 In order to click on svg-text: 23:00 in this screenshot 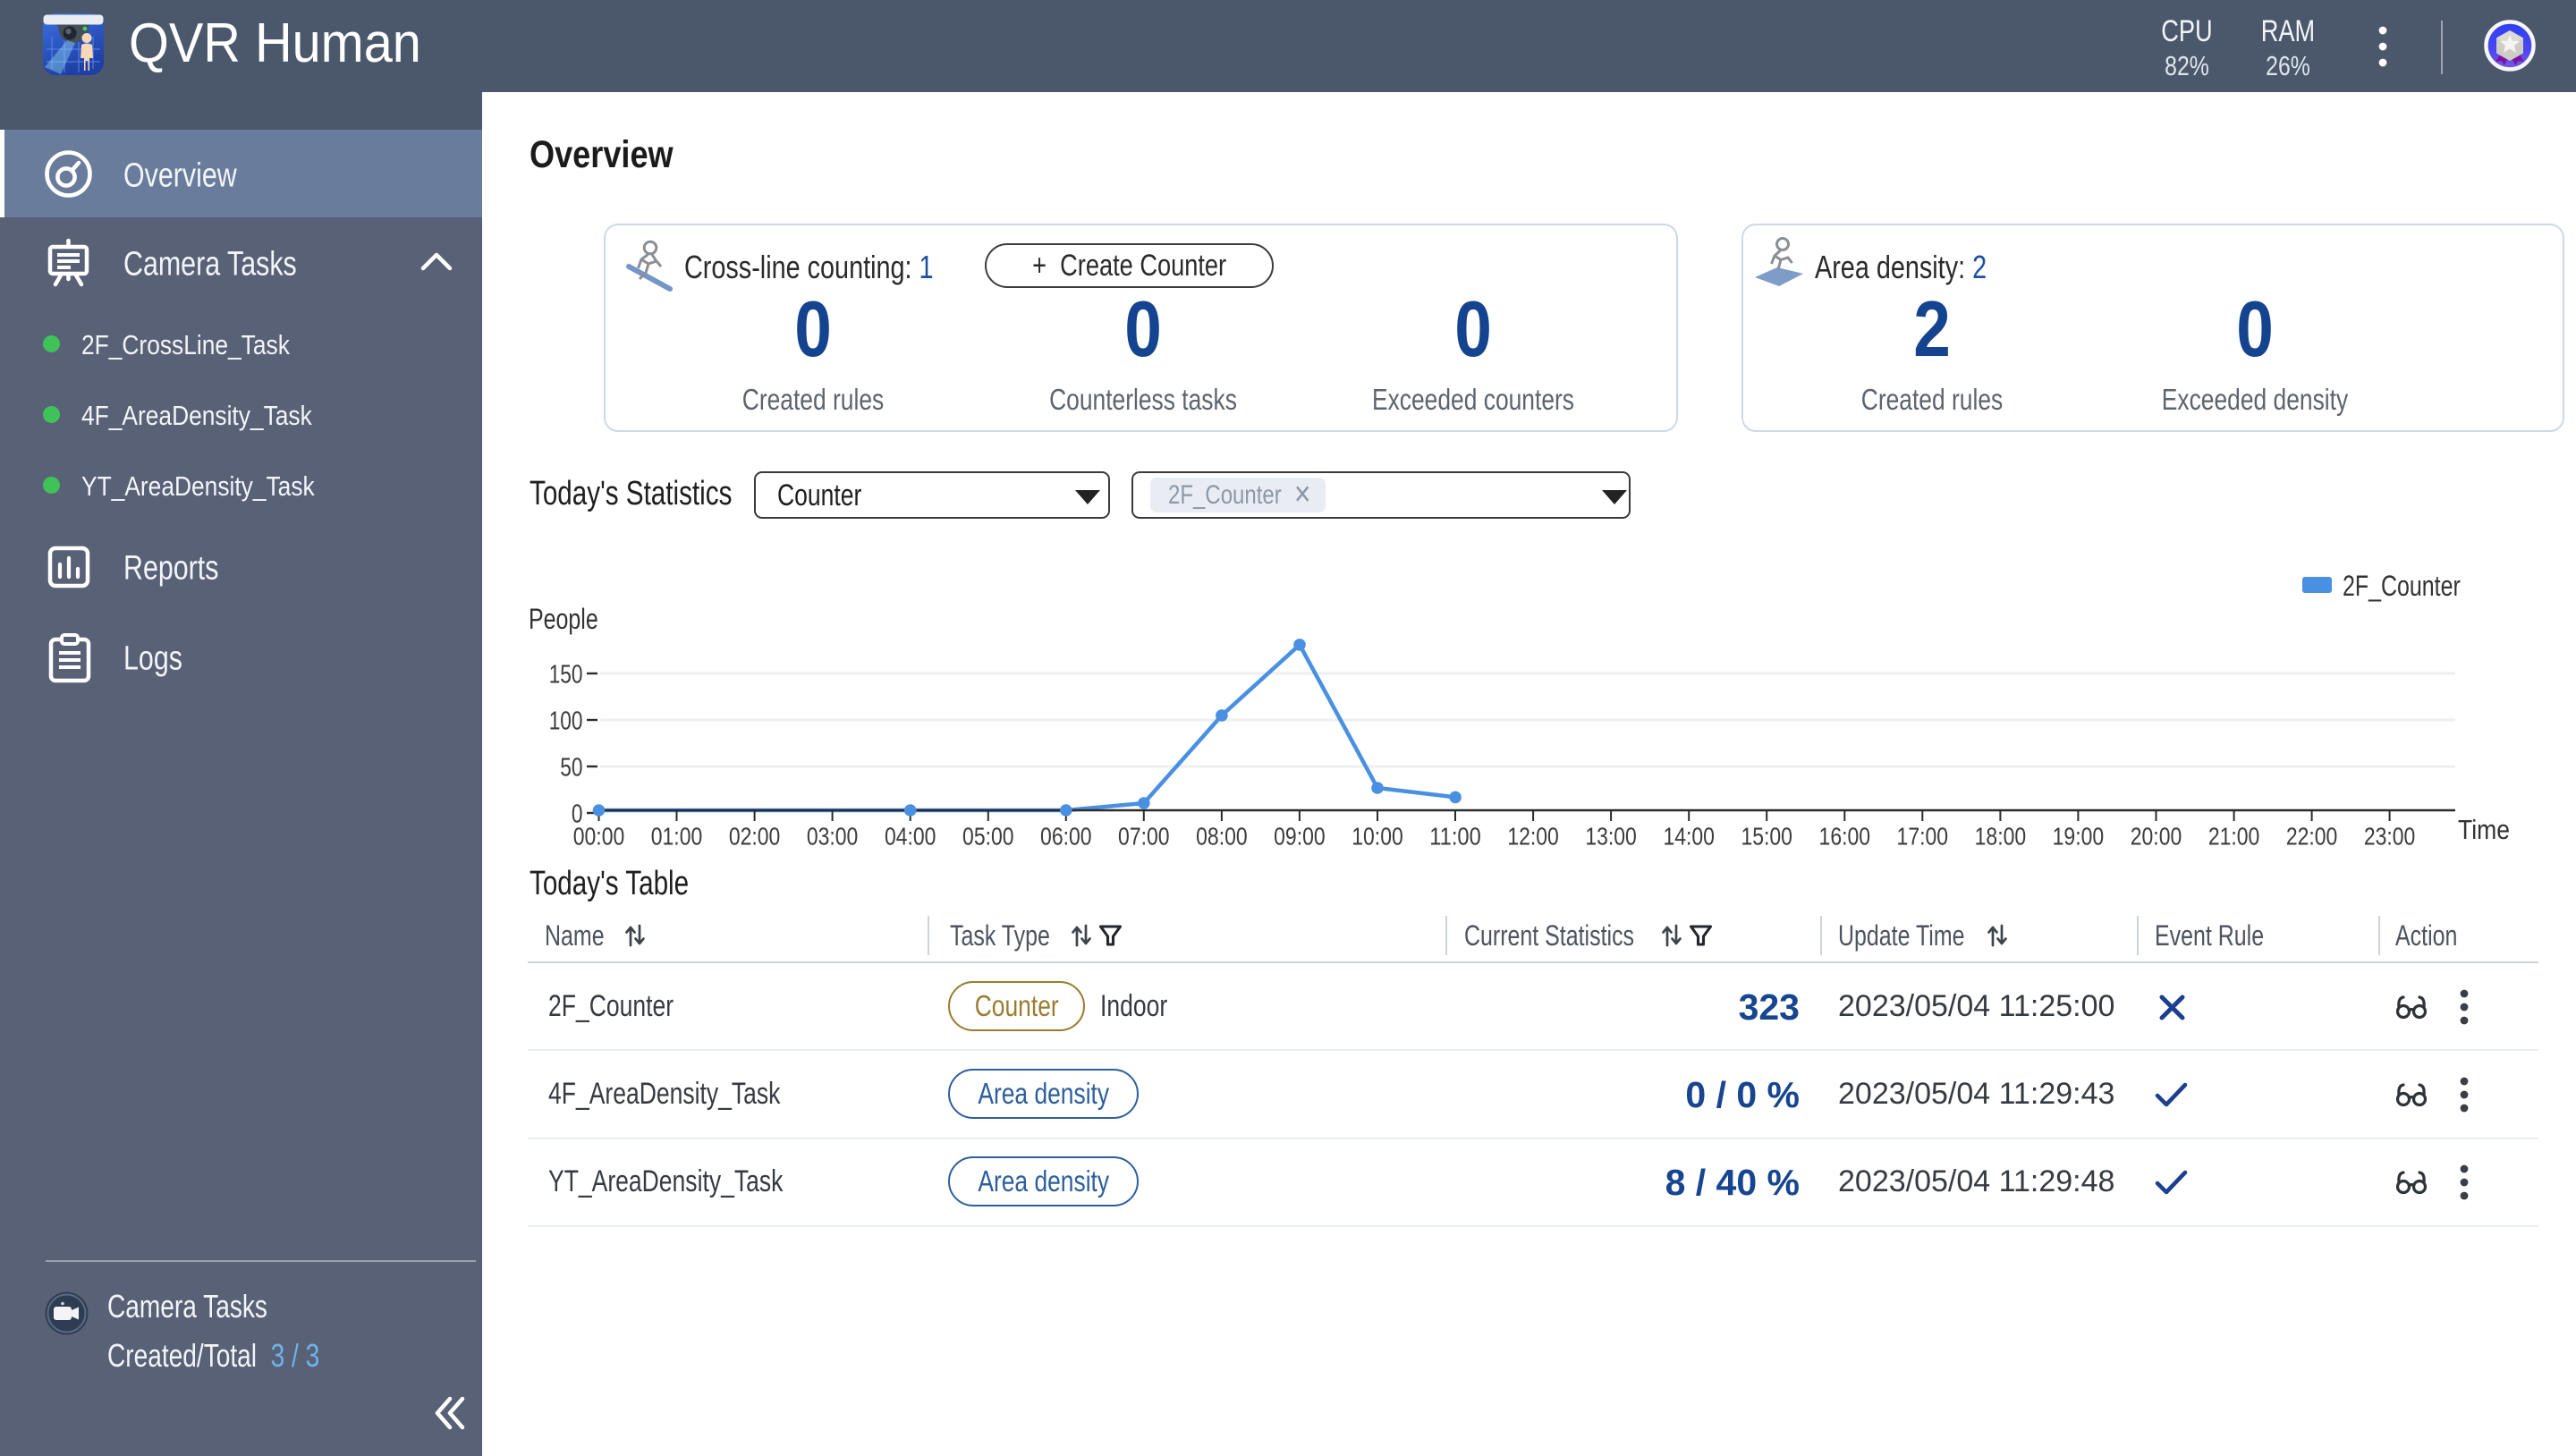, I will do `click(2390, 837)`.